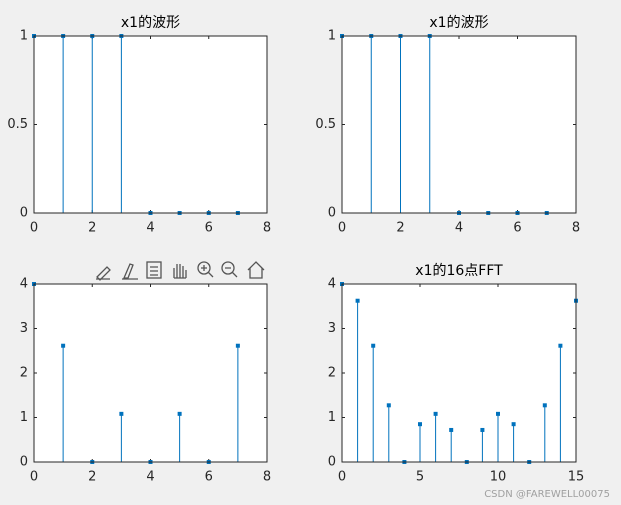  I want to click on x-tick-label: 5, so click(420, 477).